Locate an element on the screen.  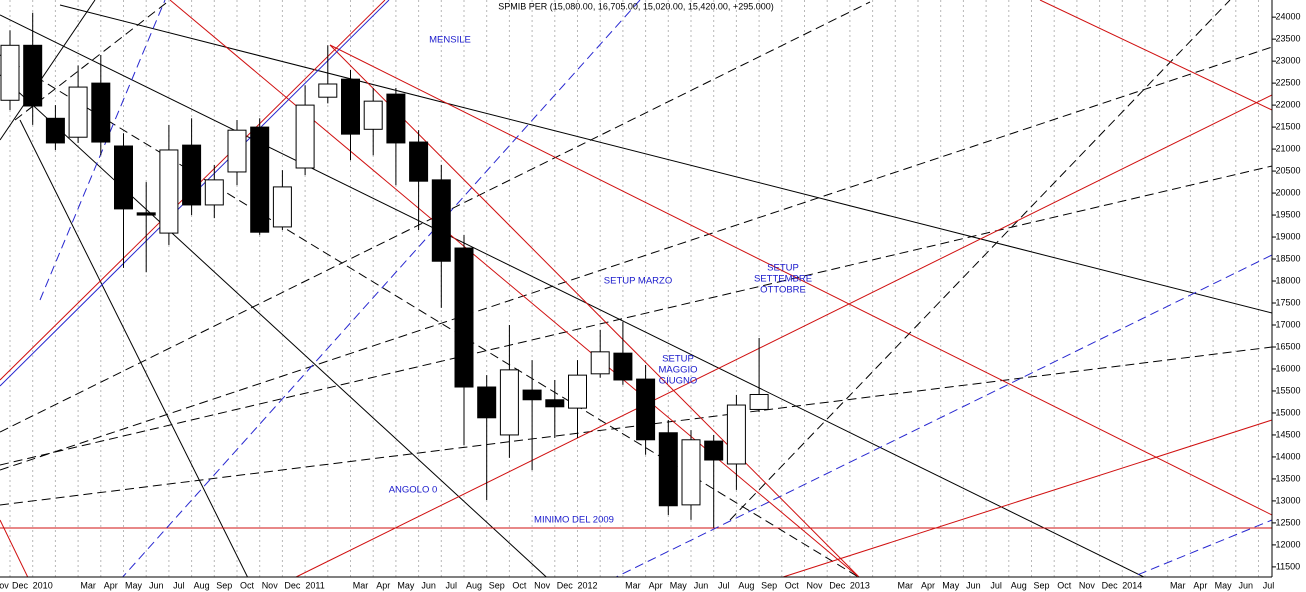
annotation: ANGOLO 0 is located at coordinates (413, 490).